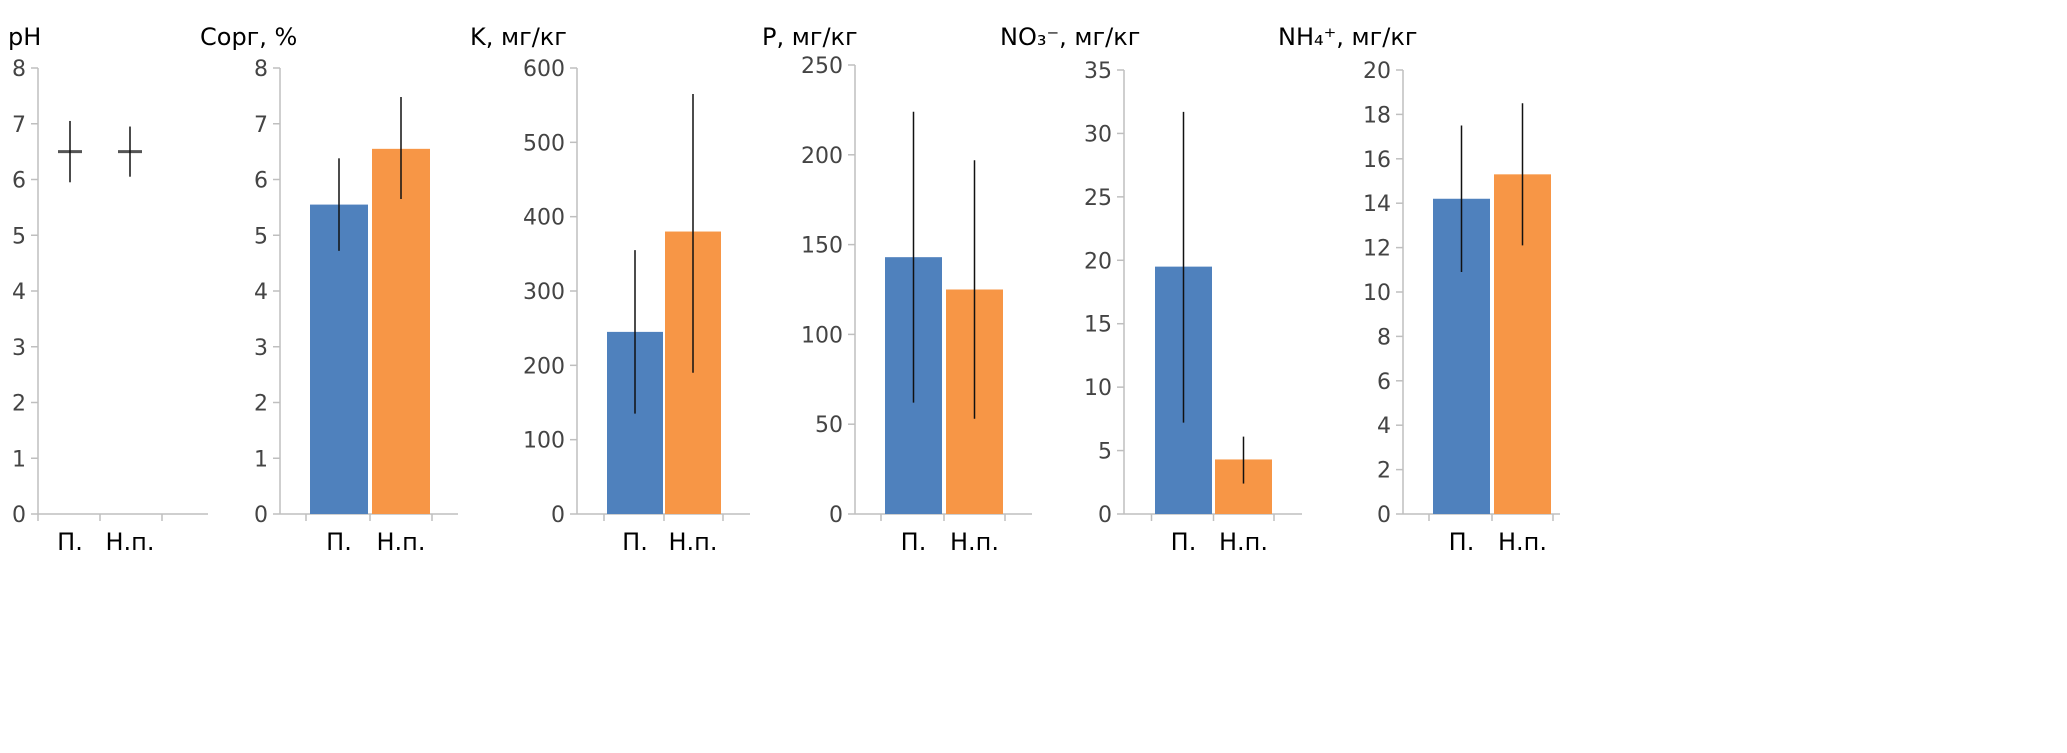 Image resolution: width=2067 pixels, height=753 pixels. I want to click on y-tick-label: 15, so click(1098, 325).